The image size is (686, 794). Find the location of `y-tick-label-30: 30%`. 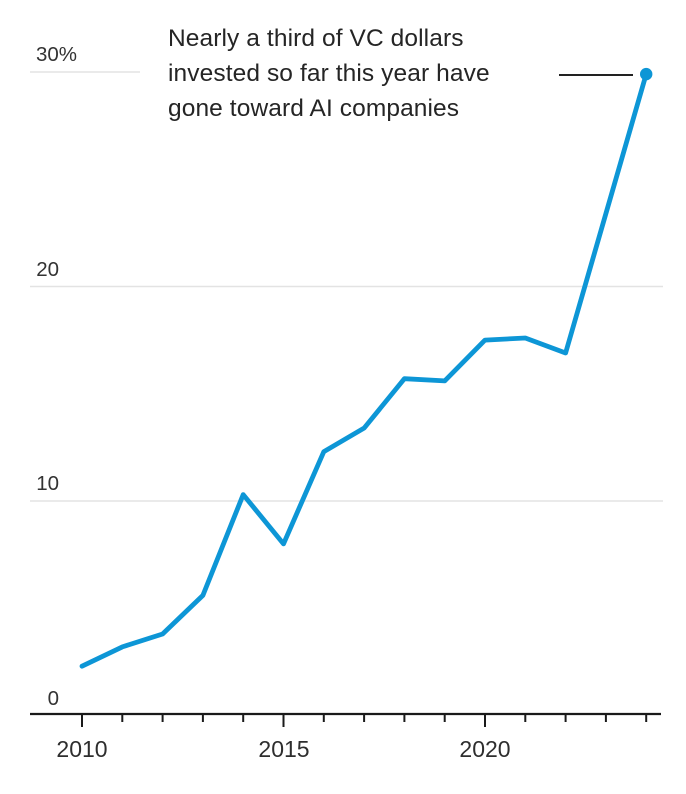

y-tick-label-30: 30% is located at coordinates (56, 54).